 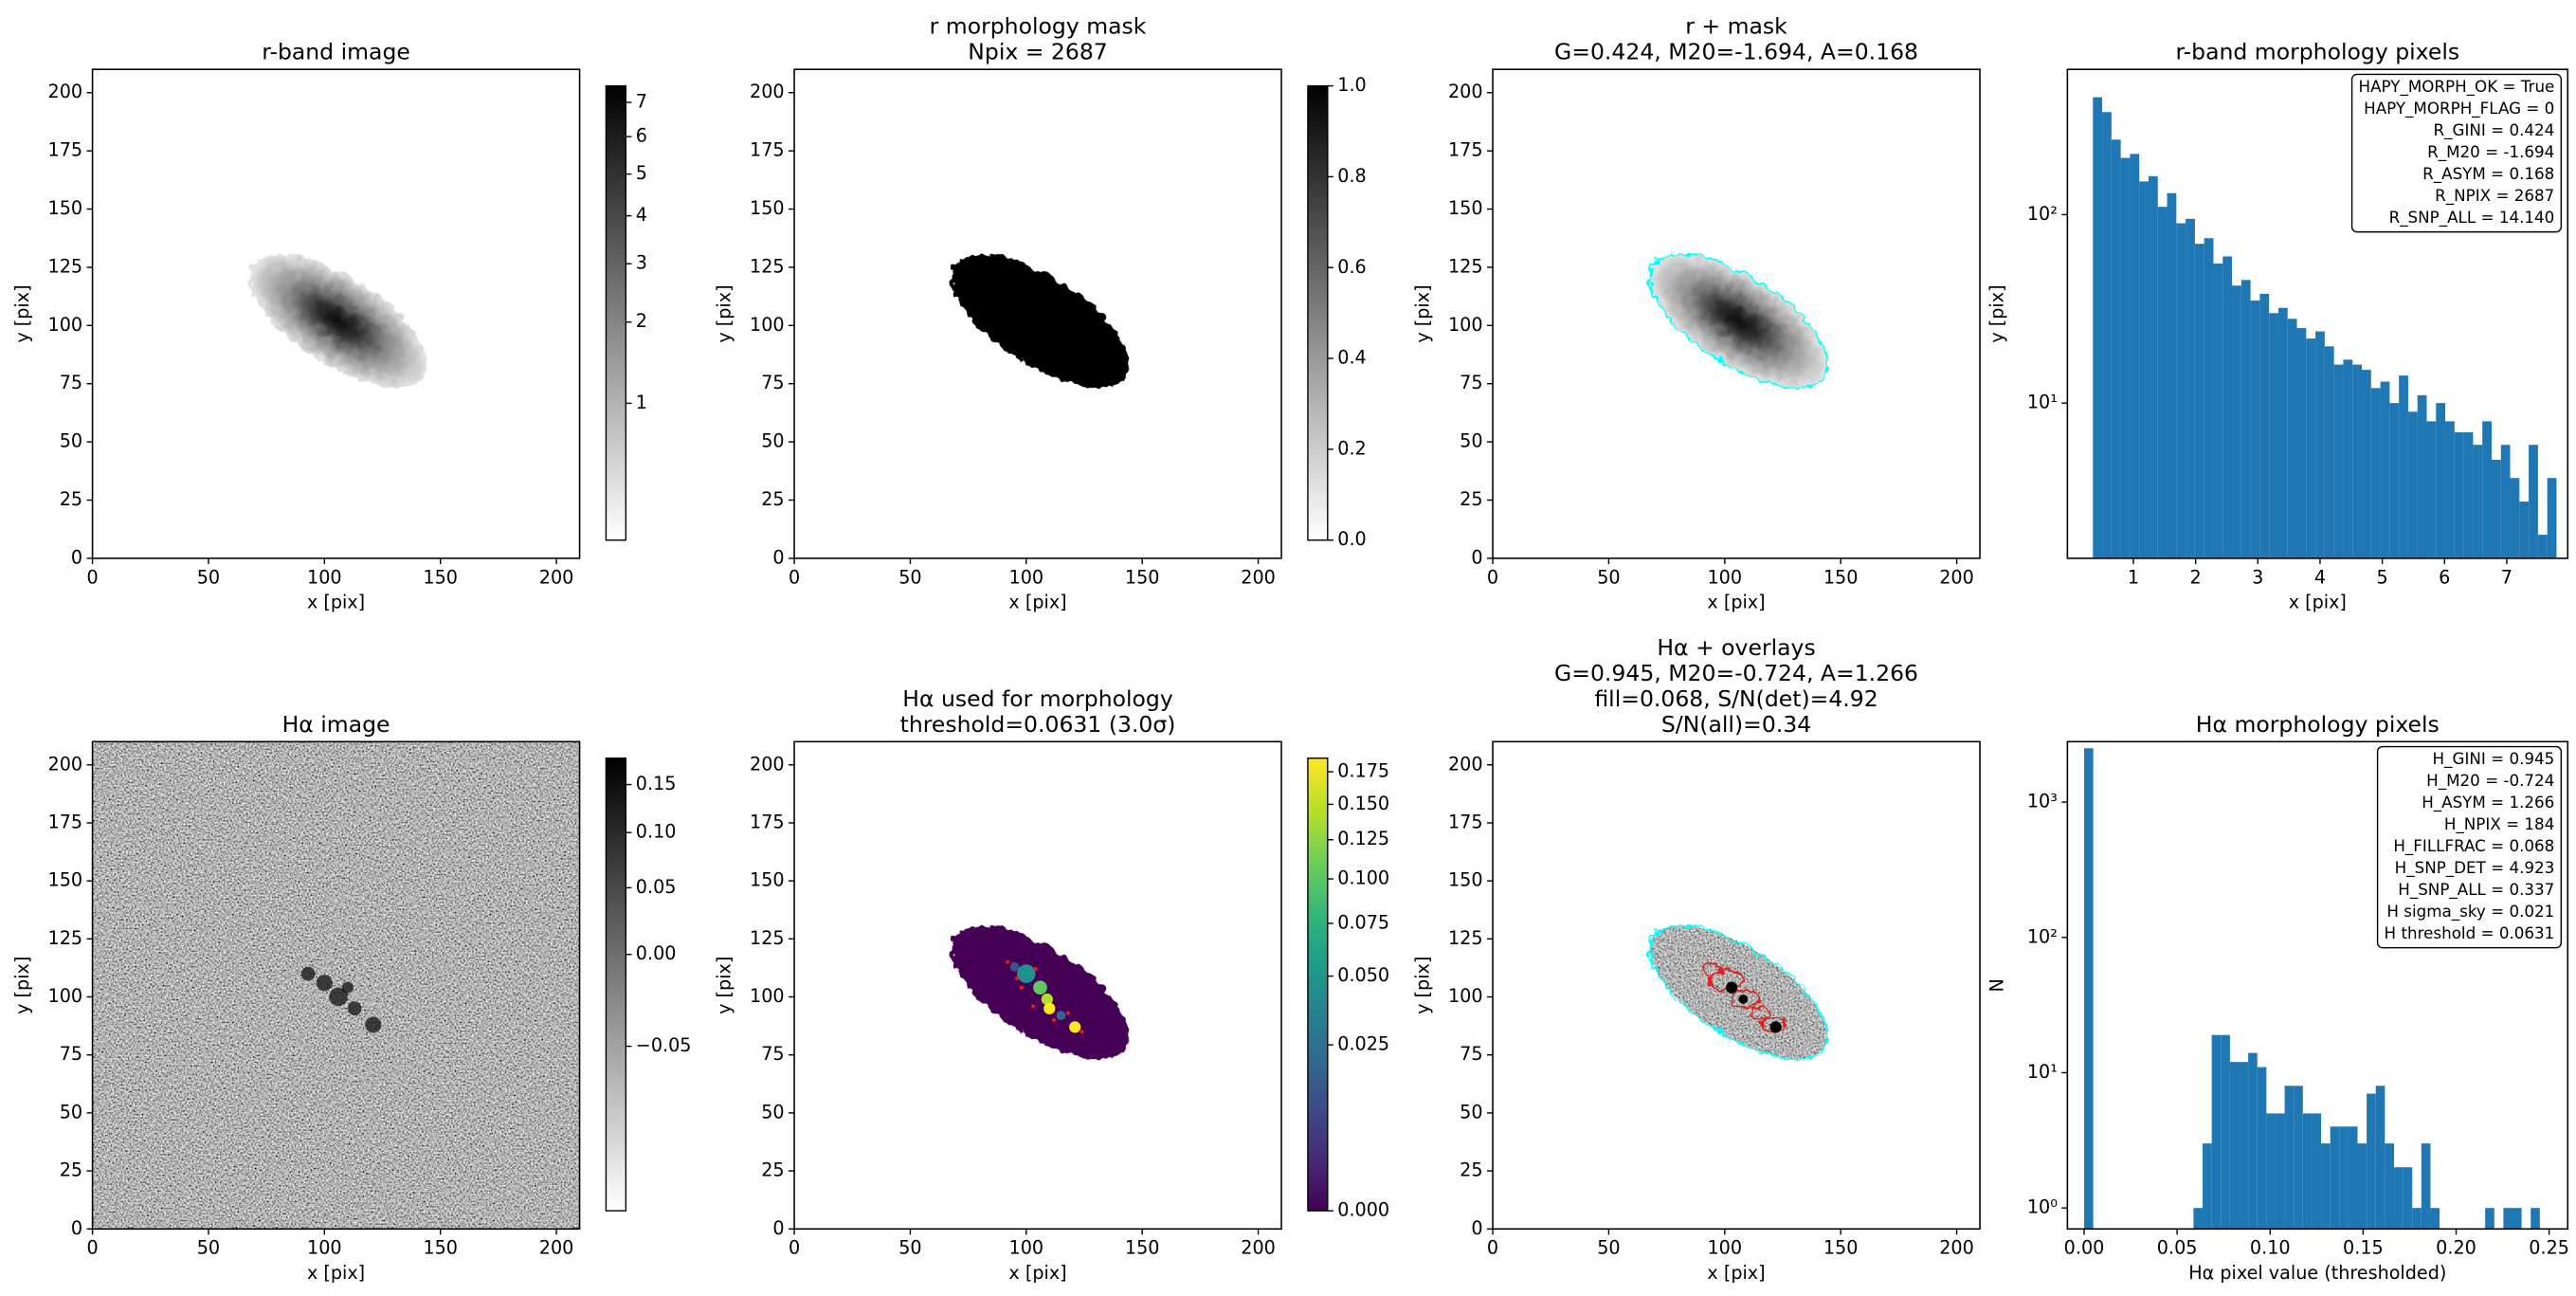 What do you see at coordinates (772, 1112) in the screenshot?
I see `y-tick-label: 50` at bounding box center [772, 1112].